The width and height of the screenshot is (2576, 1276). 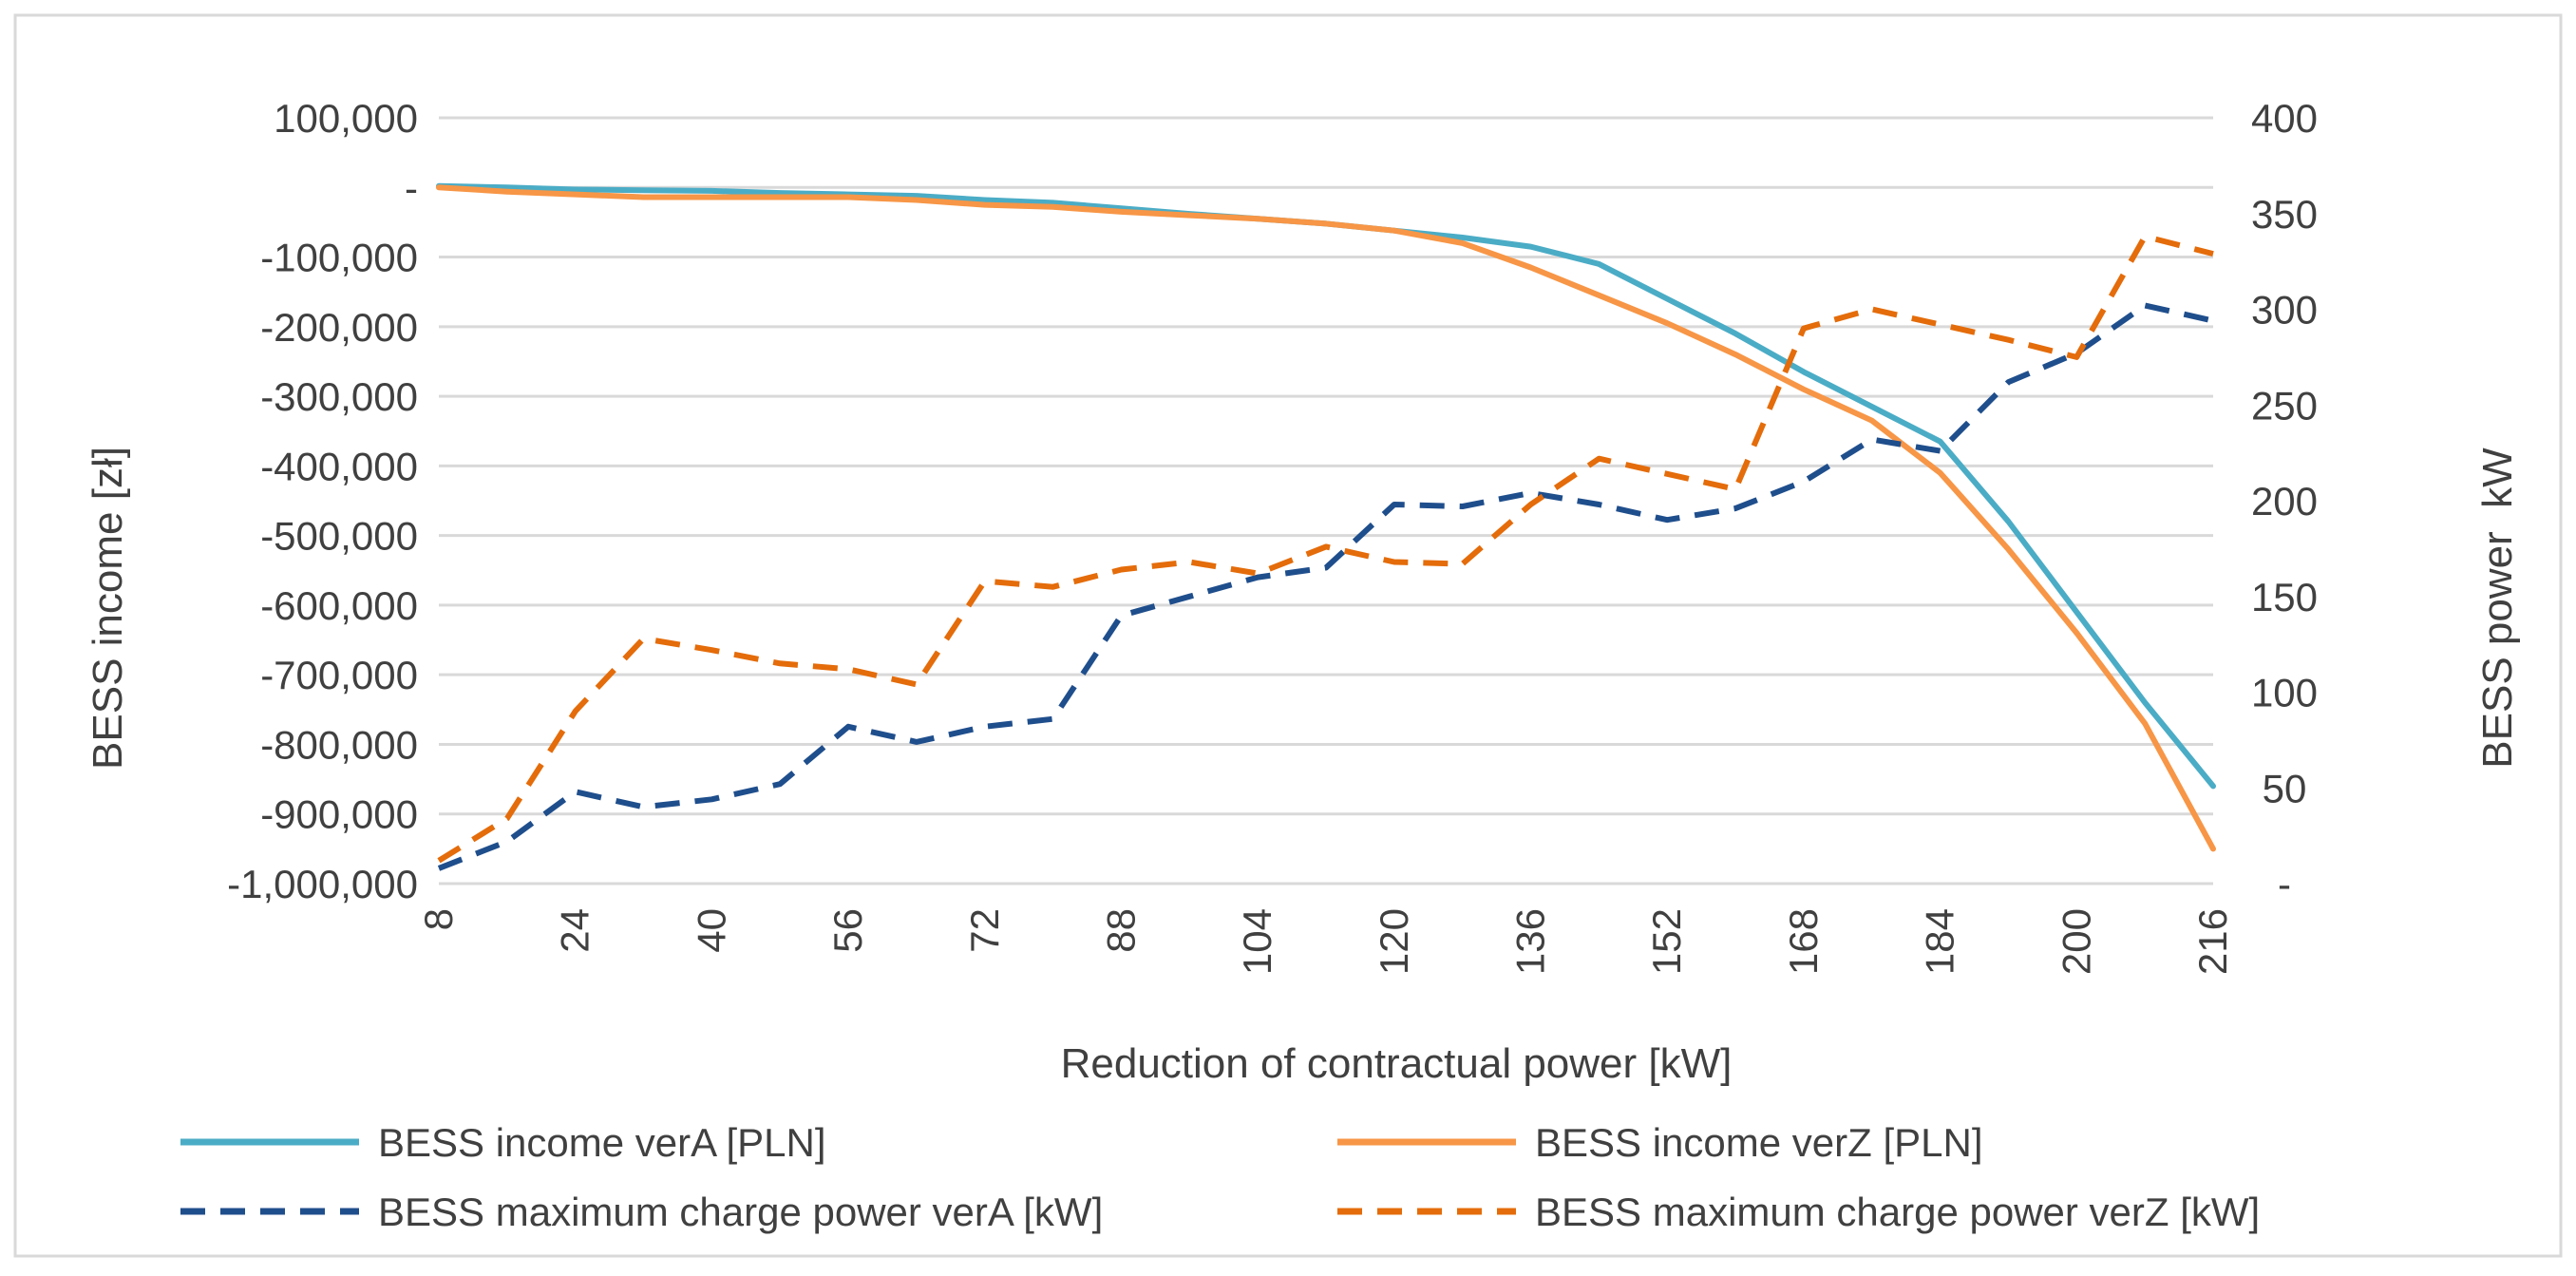 What do you see at coordinates (2284, 597) in the screenshot?
I see `y2-tick-label: 150` at bounding box center [2284, 597].